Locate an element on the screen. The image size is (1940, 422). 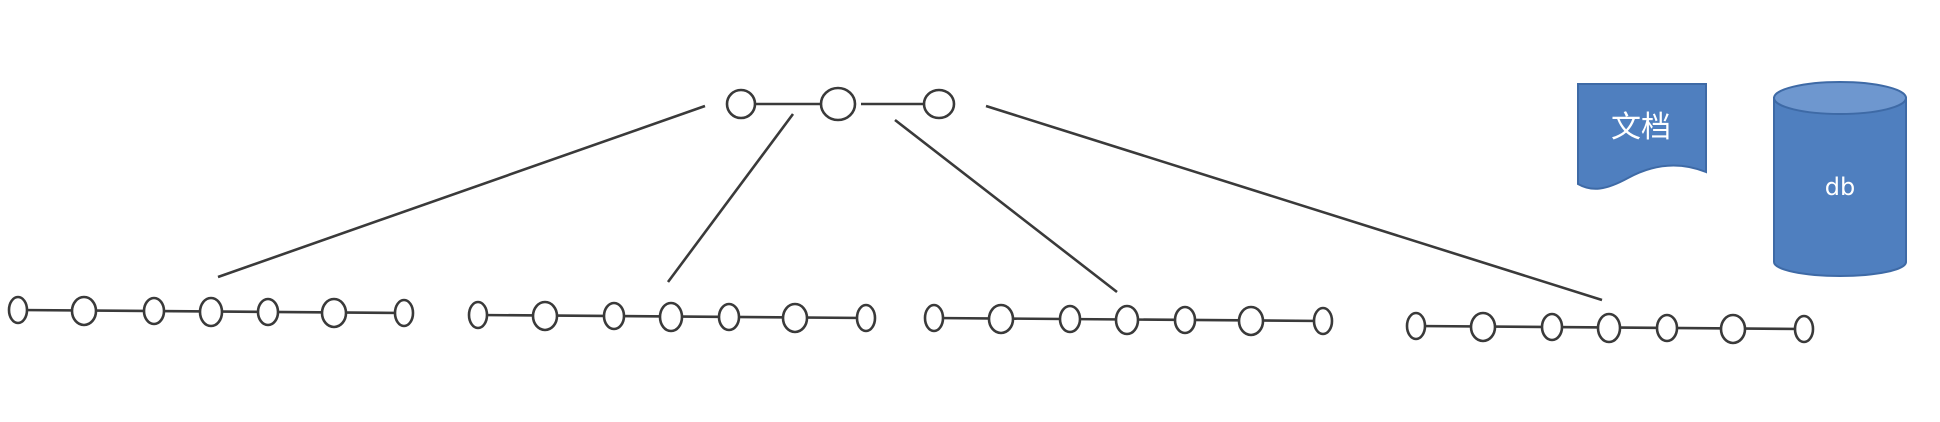
document-shape: 文档 is located at coordinates (1642, 136).